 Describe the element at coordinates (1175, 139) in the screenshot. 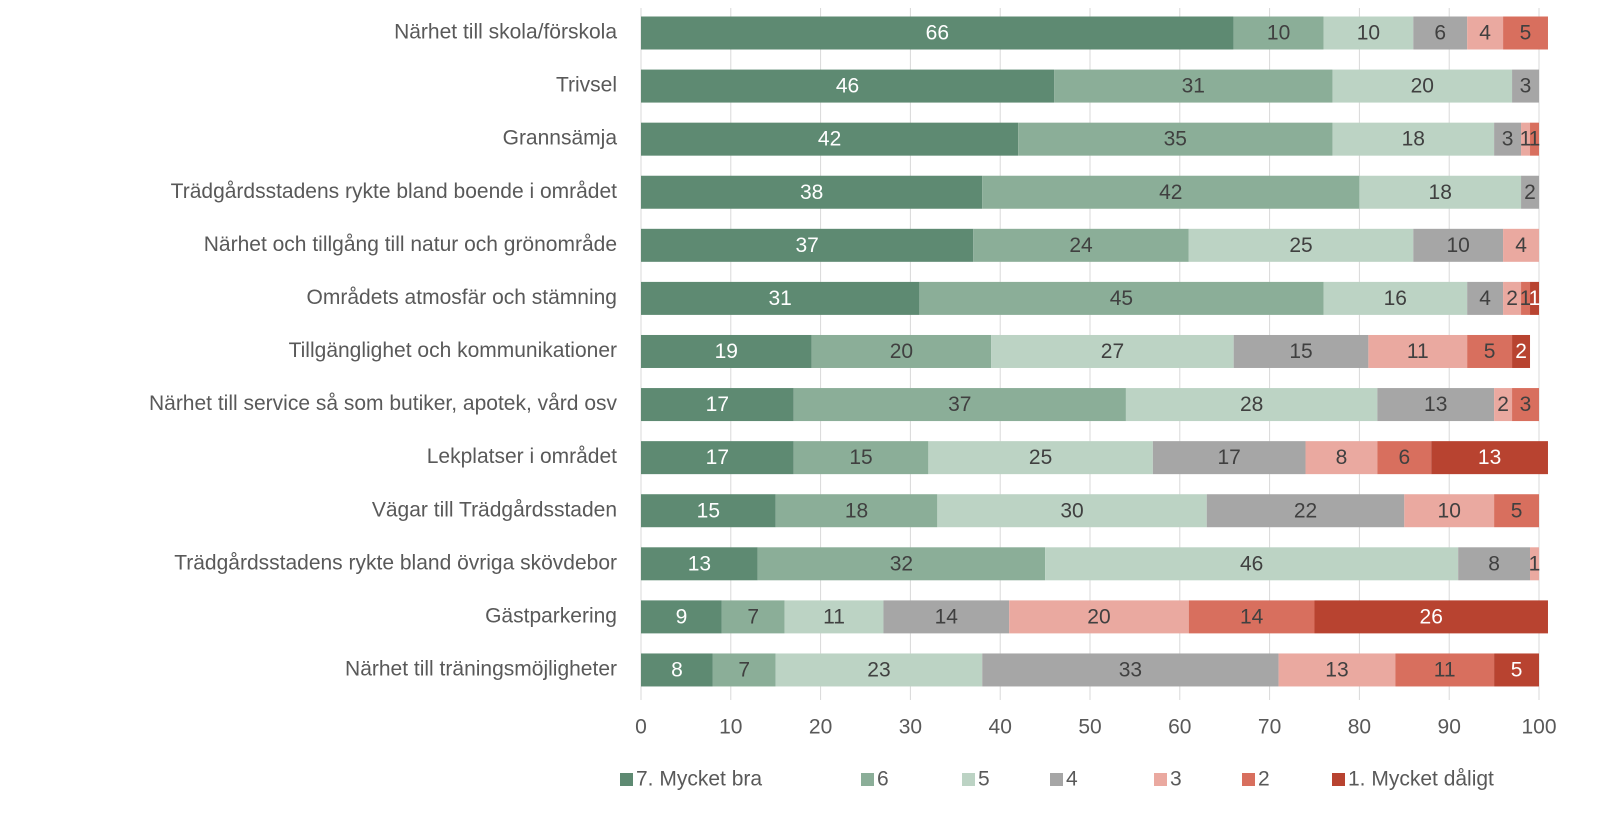

I see `data-label: 35` at that location.